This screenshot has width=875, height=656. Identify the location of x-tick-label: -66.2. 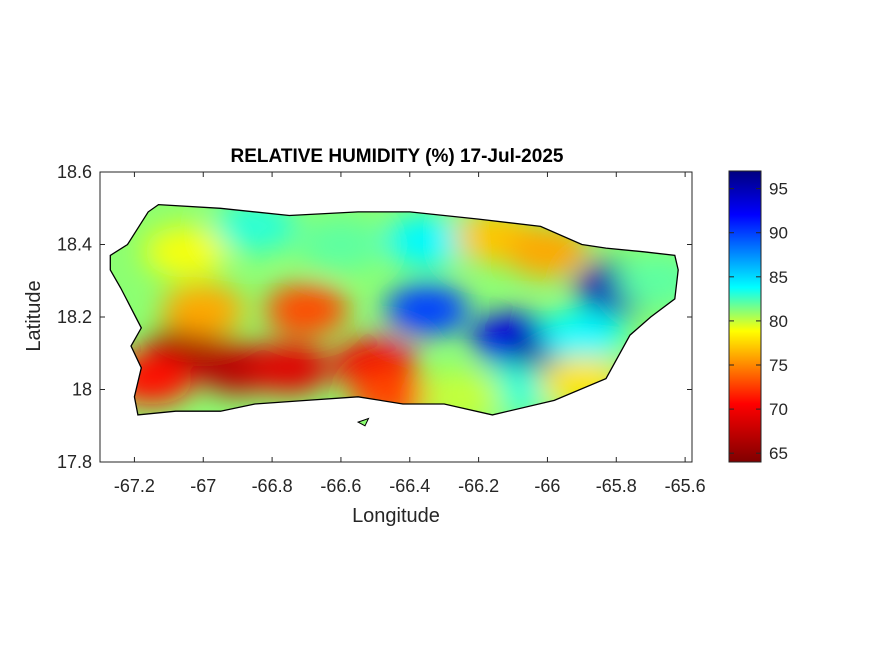
(478, 486).